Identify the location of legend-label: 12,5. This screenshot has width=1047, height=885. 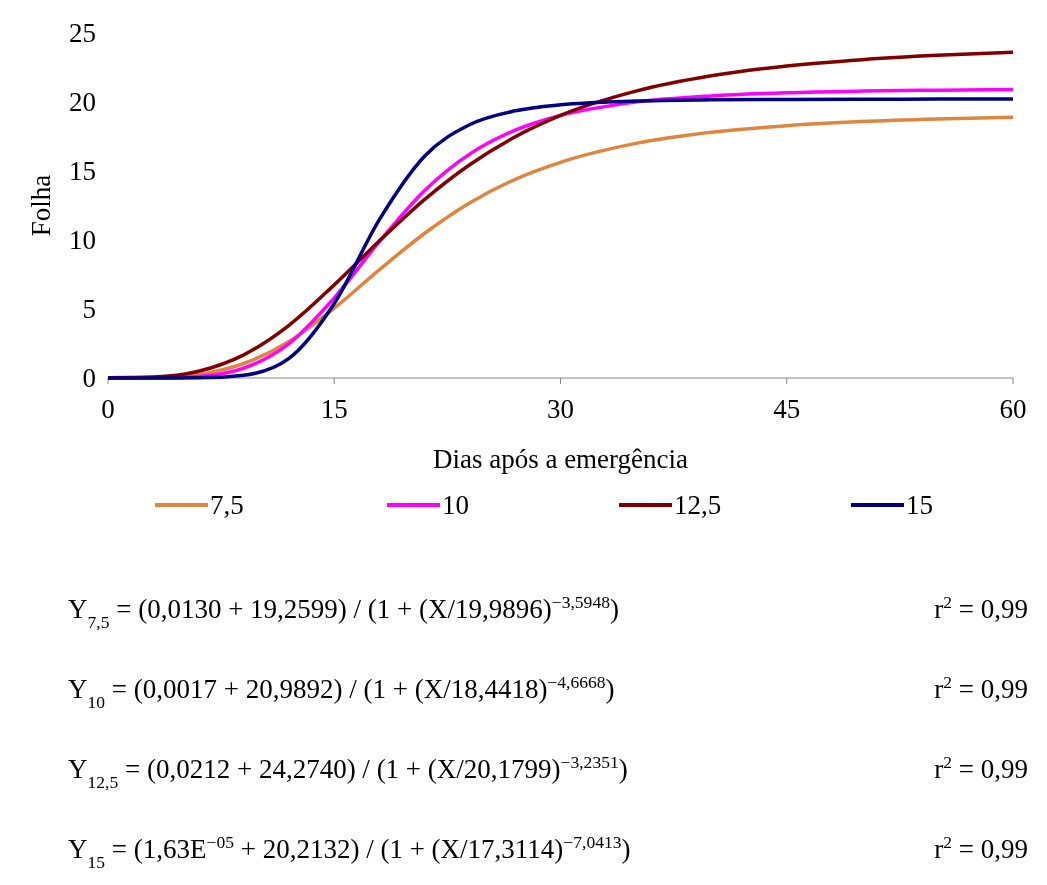
(698, 505).